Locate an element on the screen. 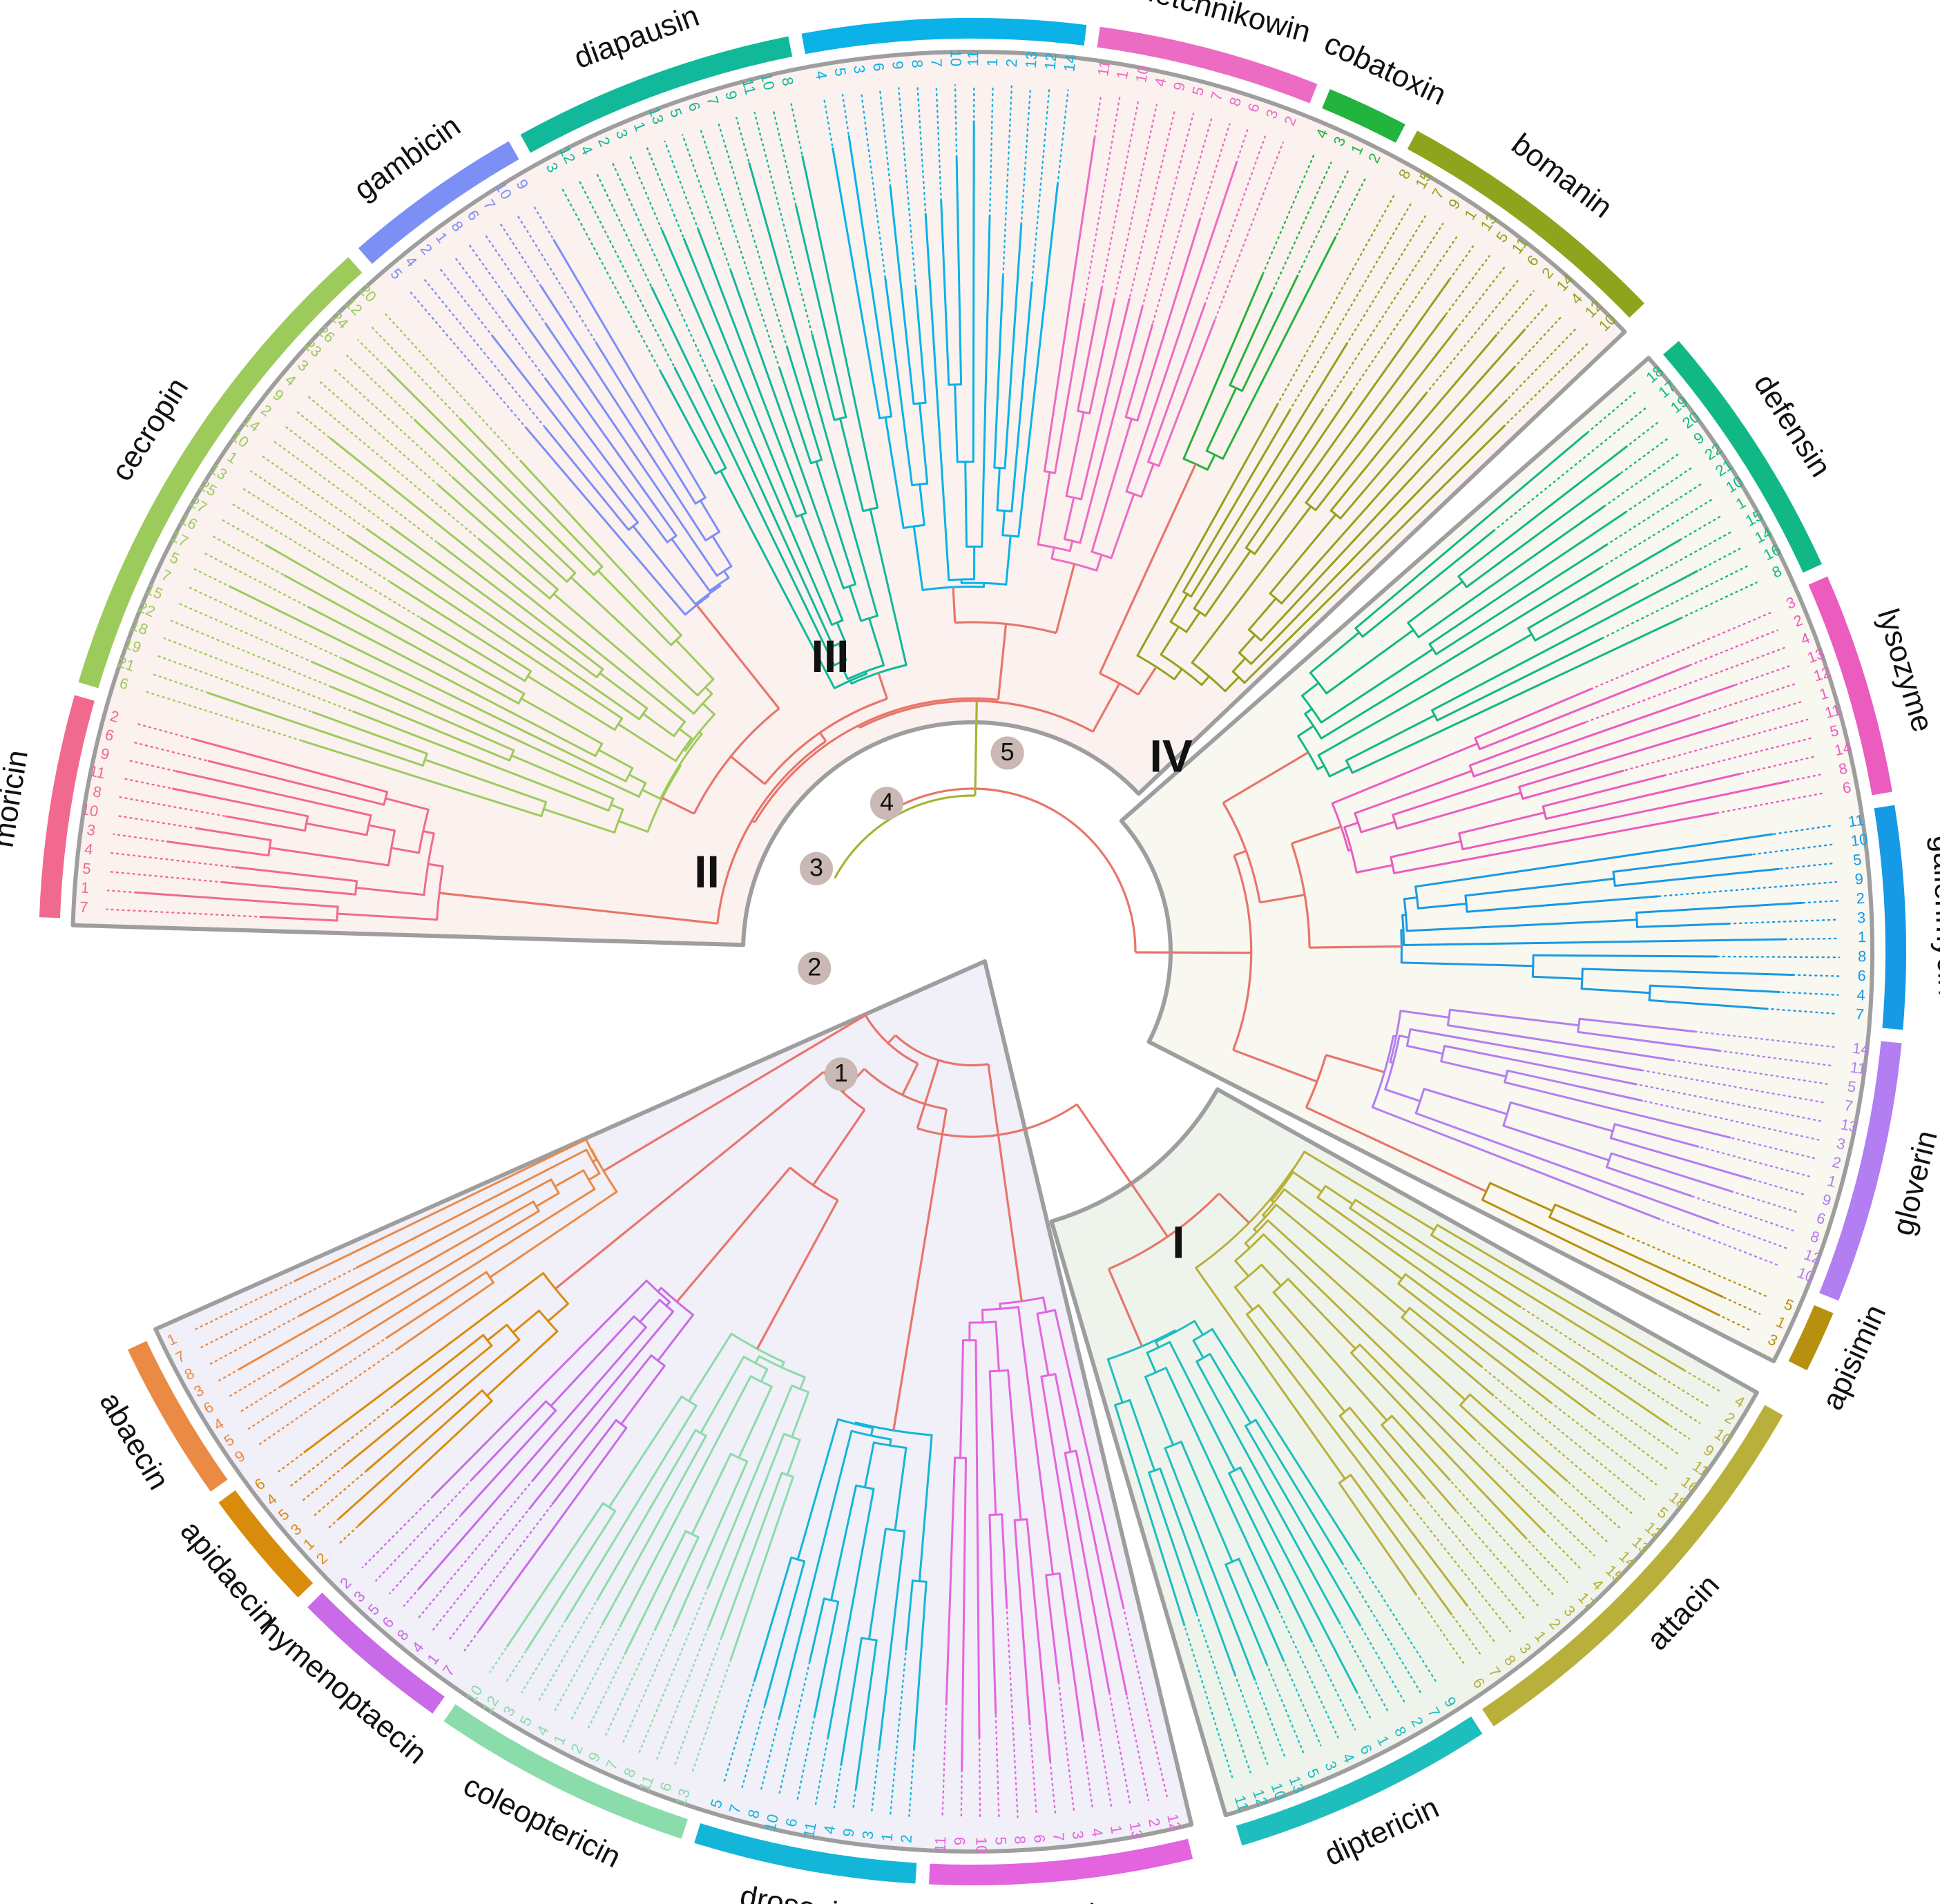  family-band-attacin is located at coordinates (1633, 1566).